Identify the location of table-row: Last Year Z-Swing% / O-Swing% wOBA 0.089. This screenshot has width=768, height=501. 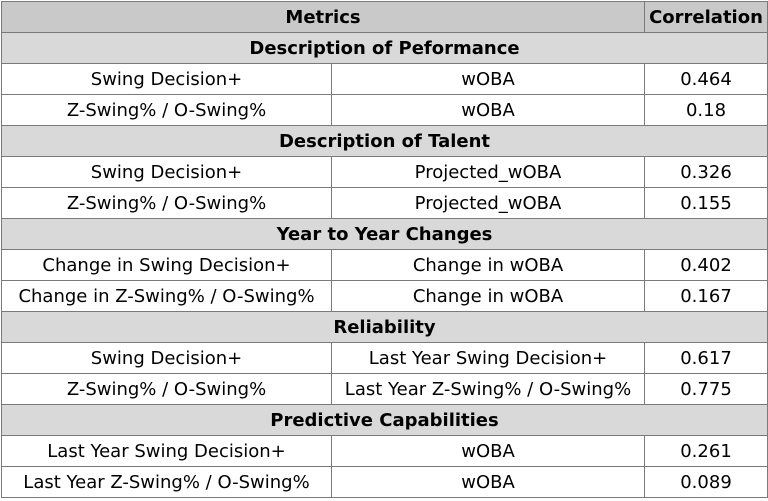
(384, 482).